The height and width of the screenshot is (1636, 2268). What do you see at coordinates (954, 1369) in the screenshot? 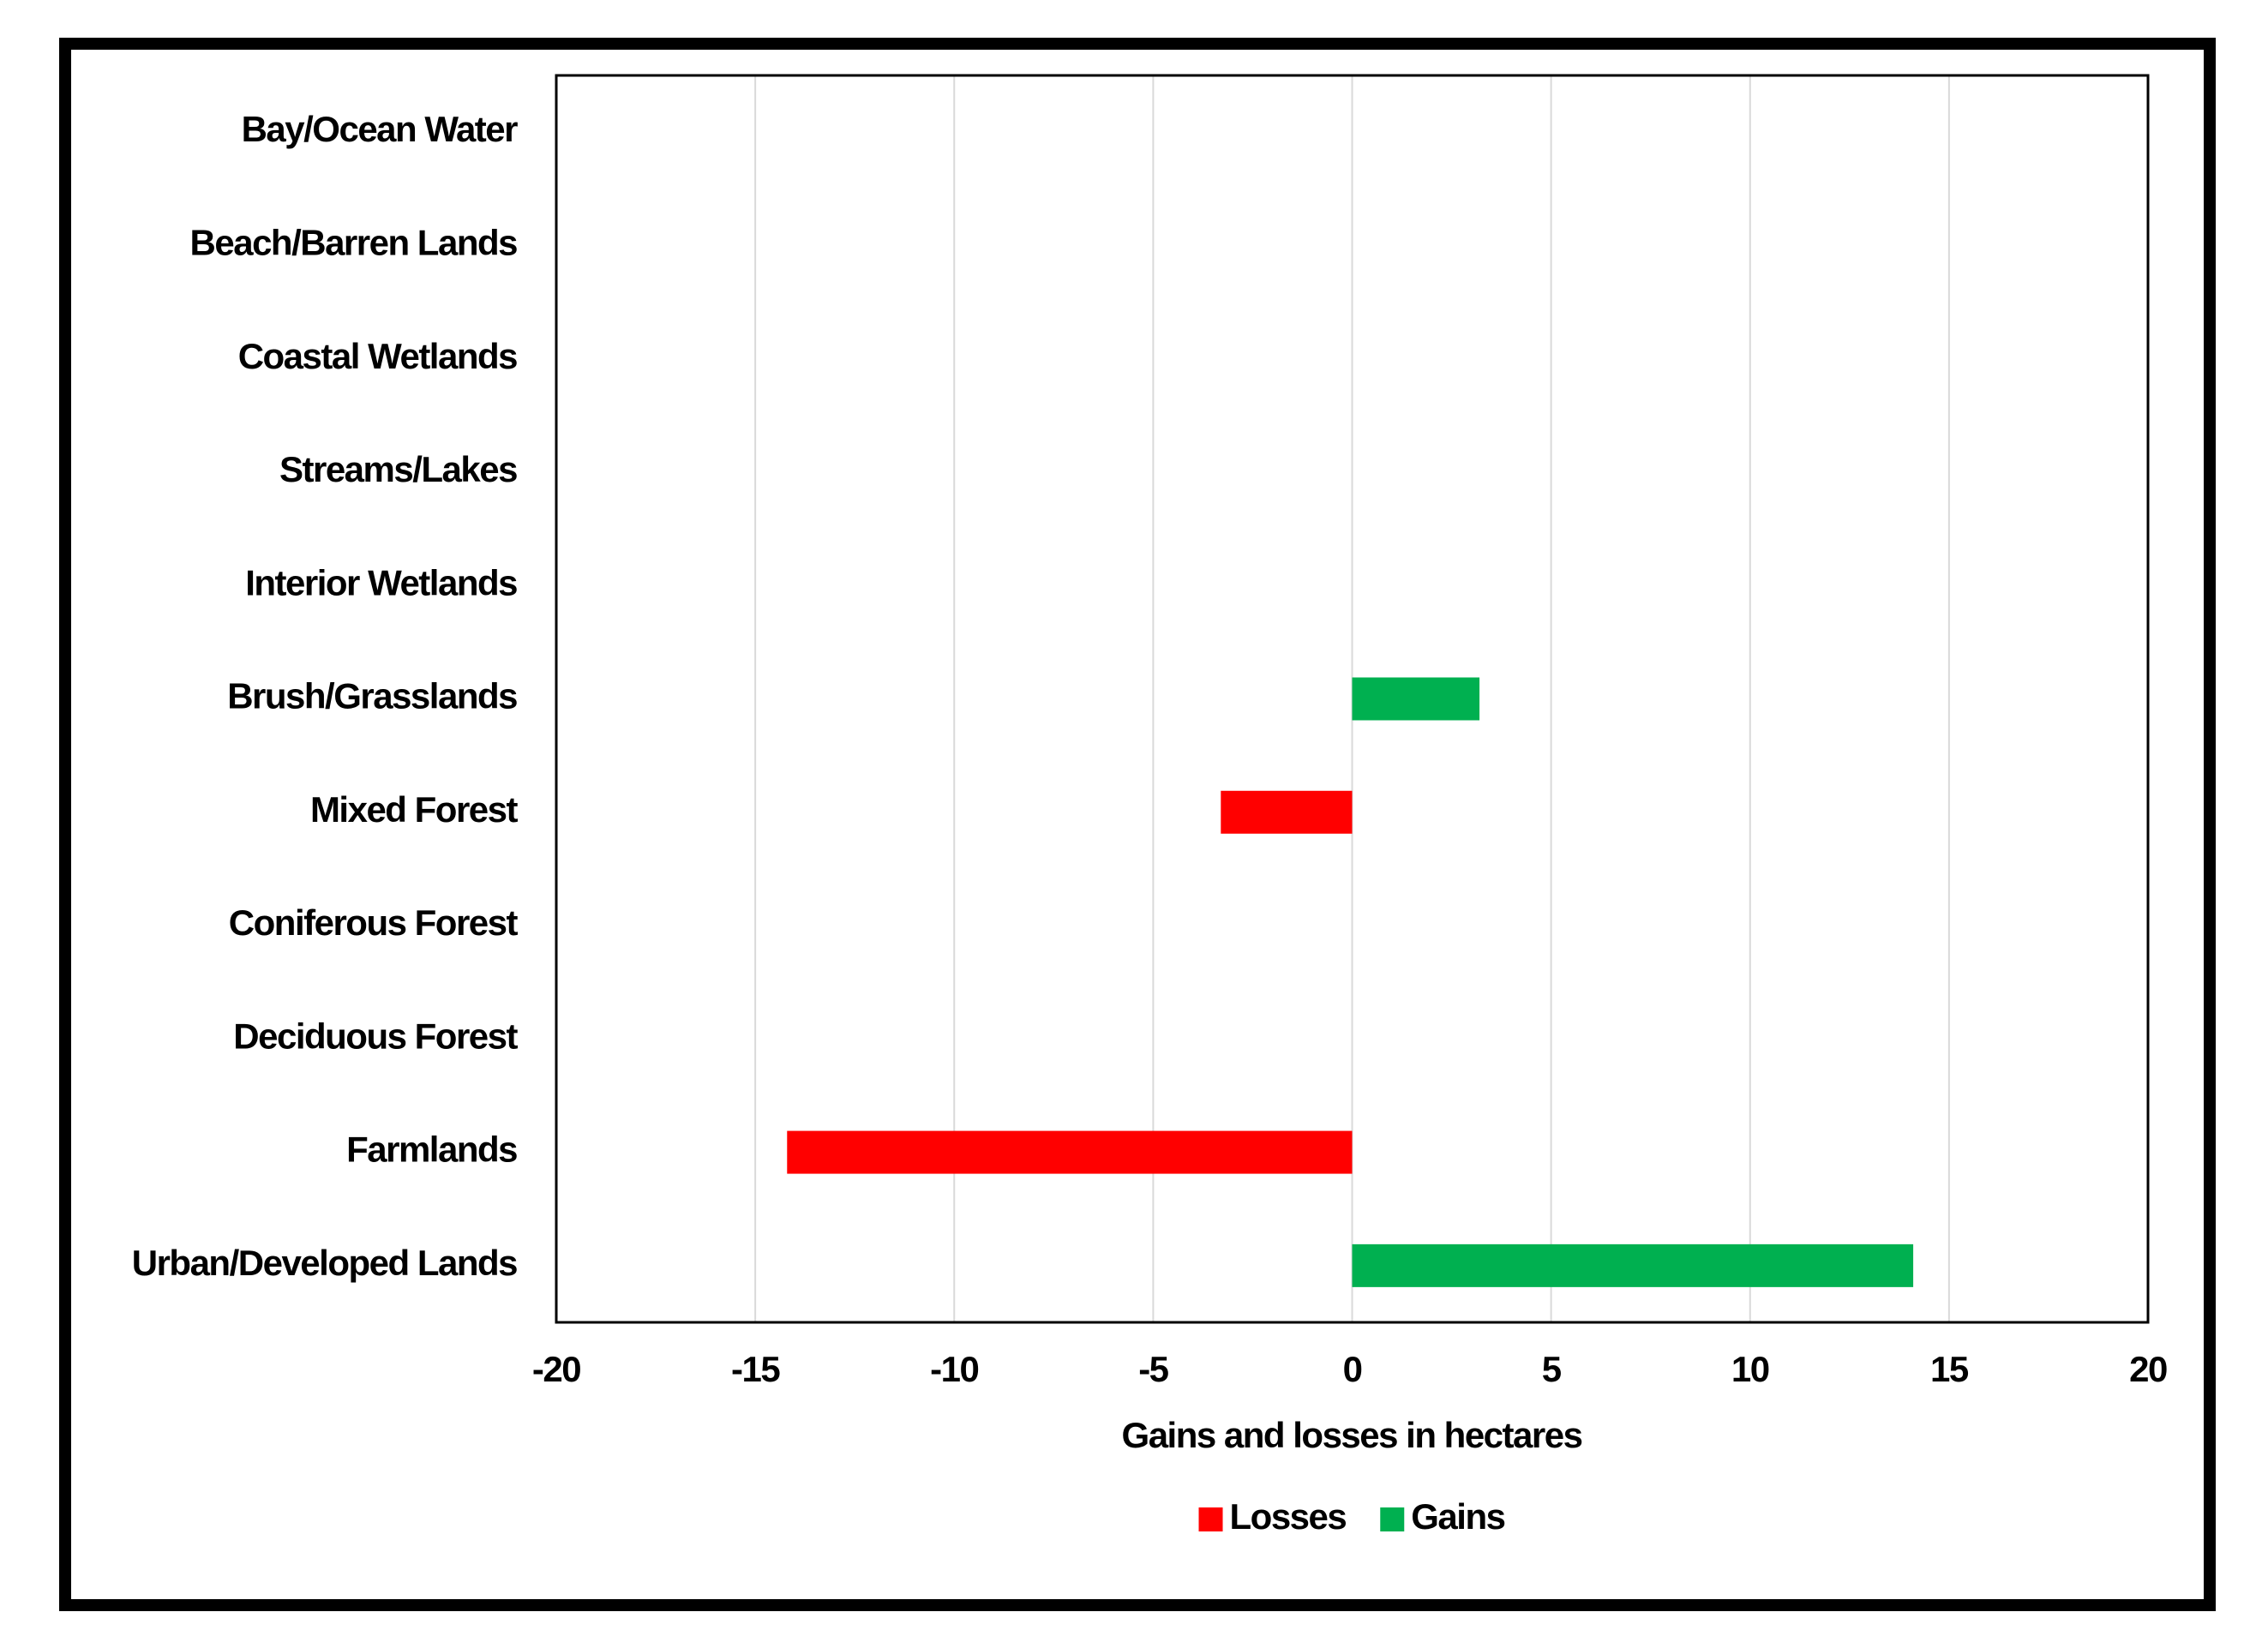
I see `x-tick-label: -10` at bounding box center [954, 1369].